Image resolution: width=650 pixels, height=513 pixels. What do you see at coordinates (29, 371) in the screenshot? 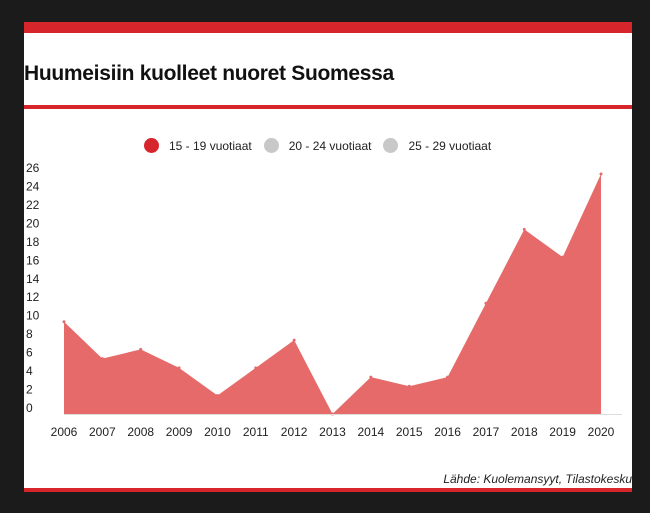
I see `y-tick-label: 4` at bounding box center [29, 371].